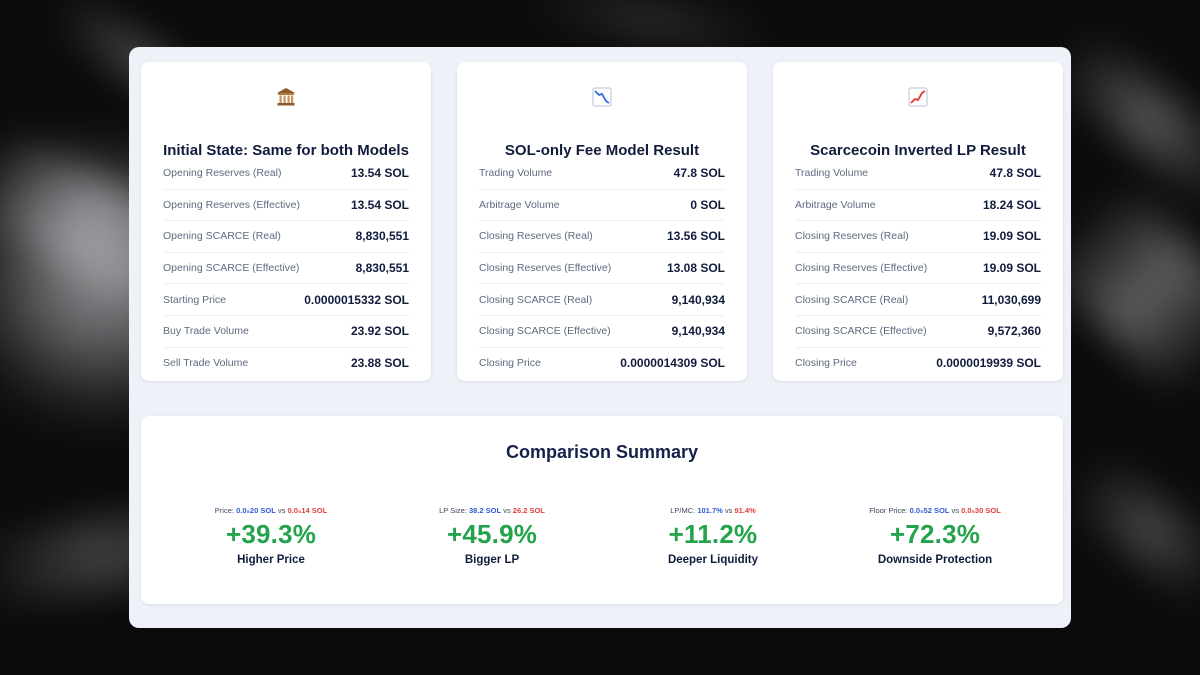  I want to click on stat-label: Buy Trade Volume, so click(206, 331).